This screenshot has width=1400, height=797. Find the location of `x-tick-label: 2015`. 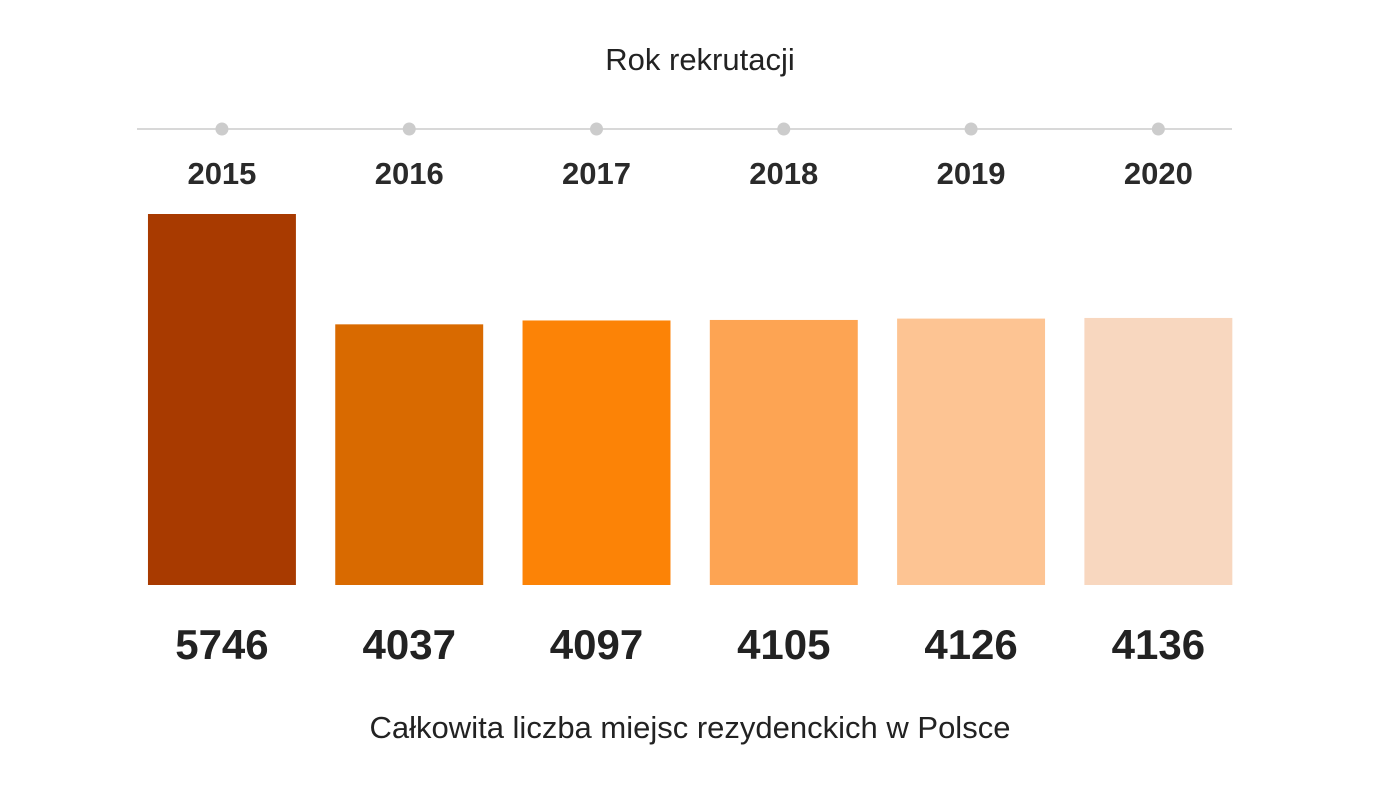

x-tick-label: 2015 is located at coordinates (221, 173).